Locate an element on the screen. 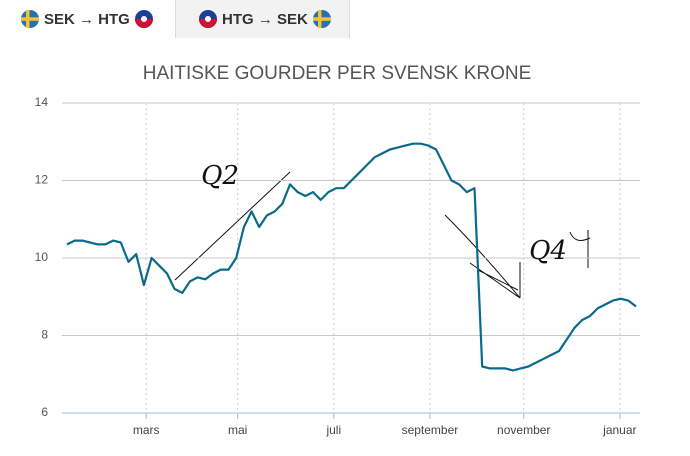 The height and width of the screenshot is (456, 690). x-tick-label: januar is located at coordinates (619, 430).